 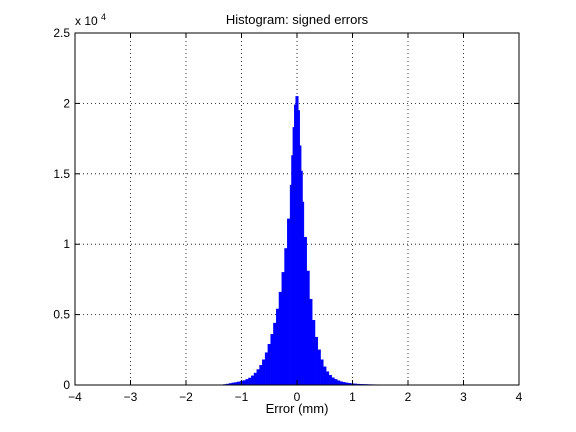 What do you see at coordinates (186, 397) in the screenshot?
I see `x-tick-label: −2` at bounding box center [186, 397].